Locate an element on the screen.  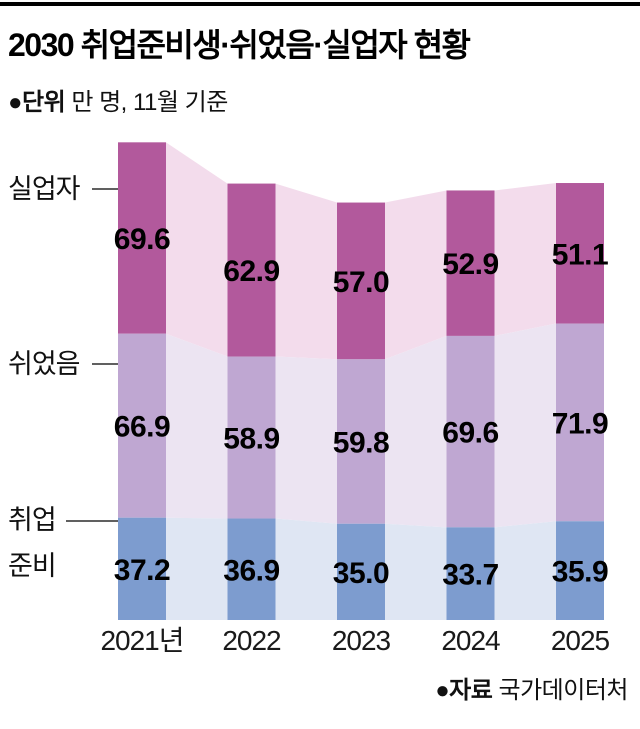
value-label-job-prep-2023: 35.0 is located at coordinates (361, 573).